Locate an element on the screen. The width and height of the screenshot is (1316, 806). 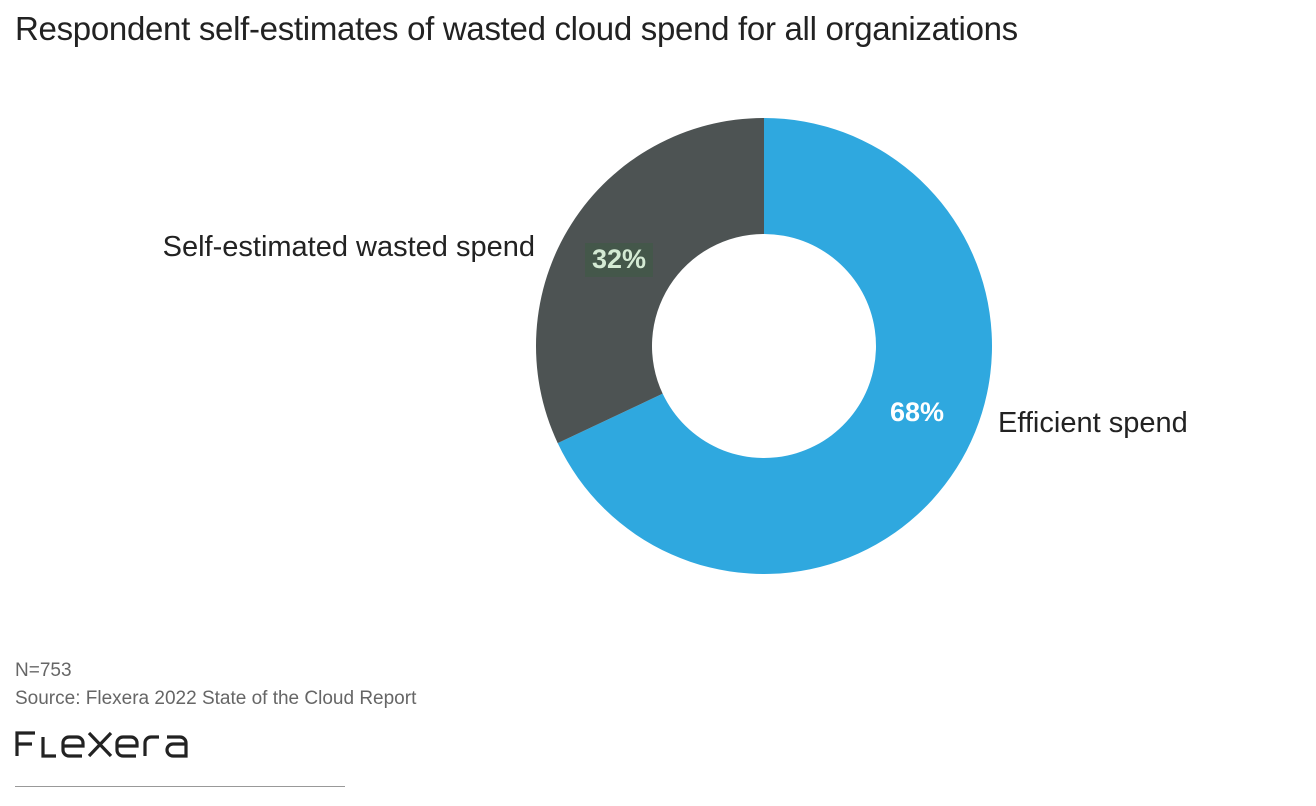
value-label: 32% is located at coordinates (619, 259).